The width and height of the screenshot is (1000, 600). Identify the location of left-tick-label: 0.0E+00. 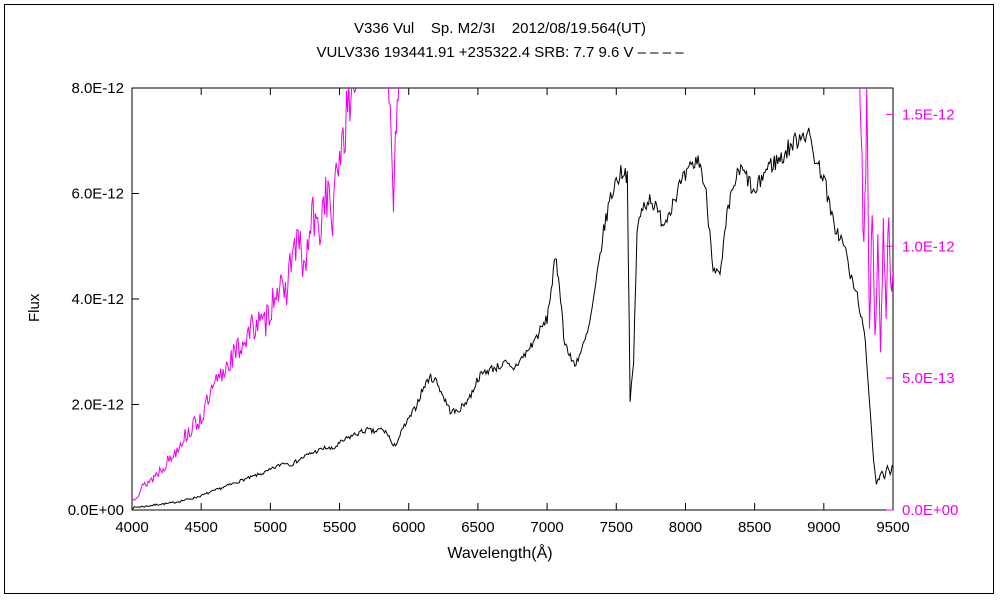
(96, 510).